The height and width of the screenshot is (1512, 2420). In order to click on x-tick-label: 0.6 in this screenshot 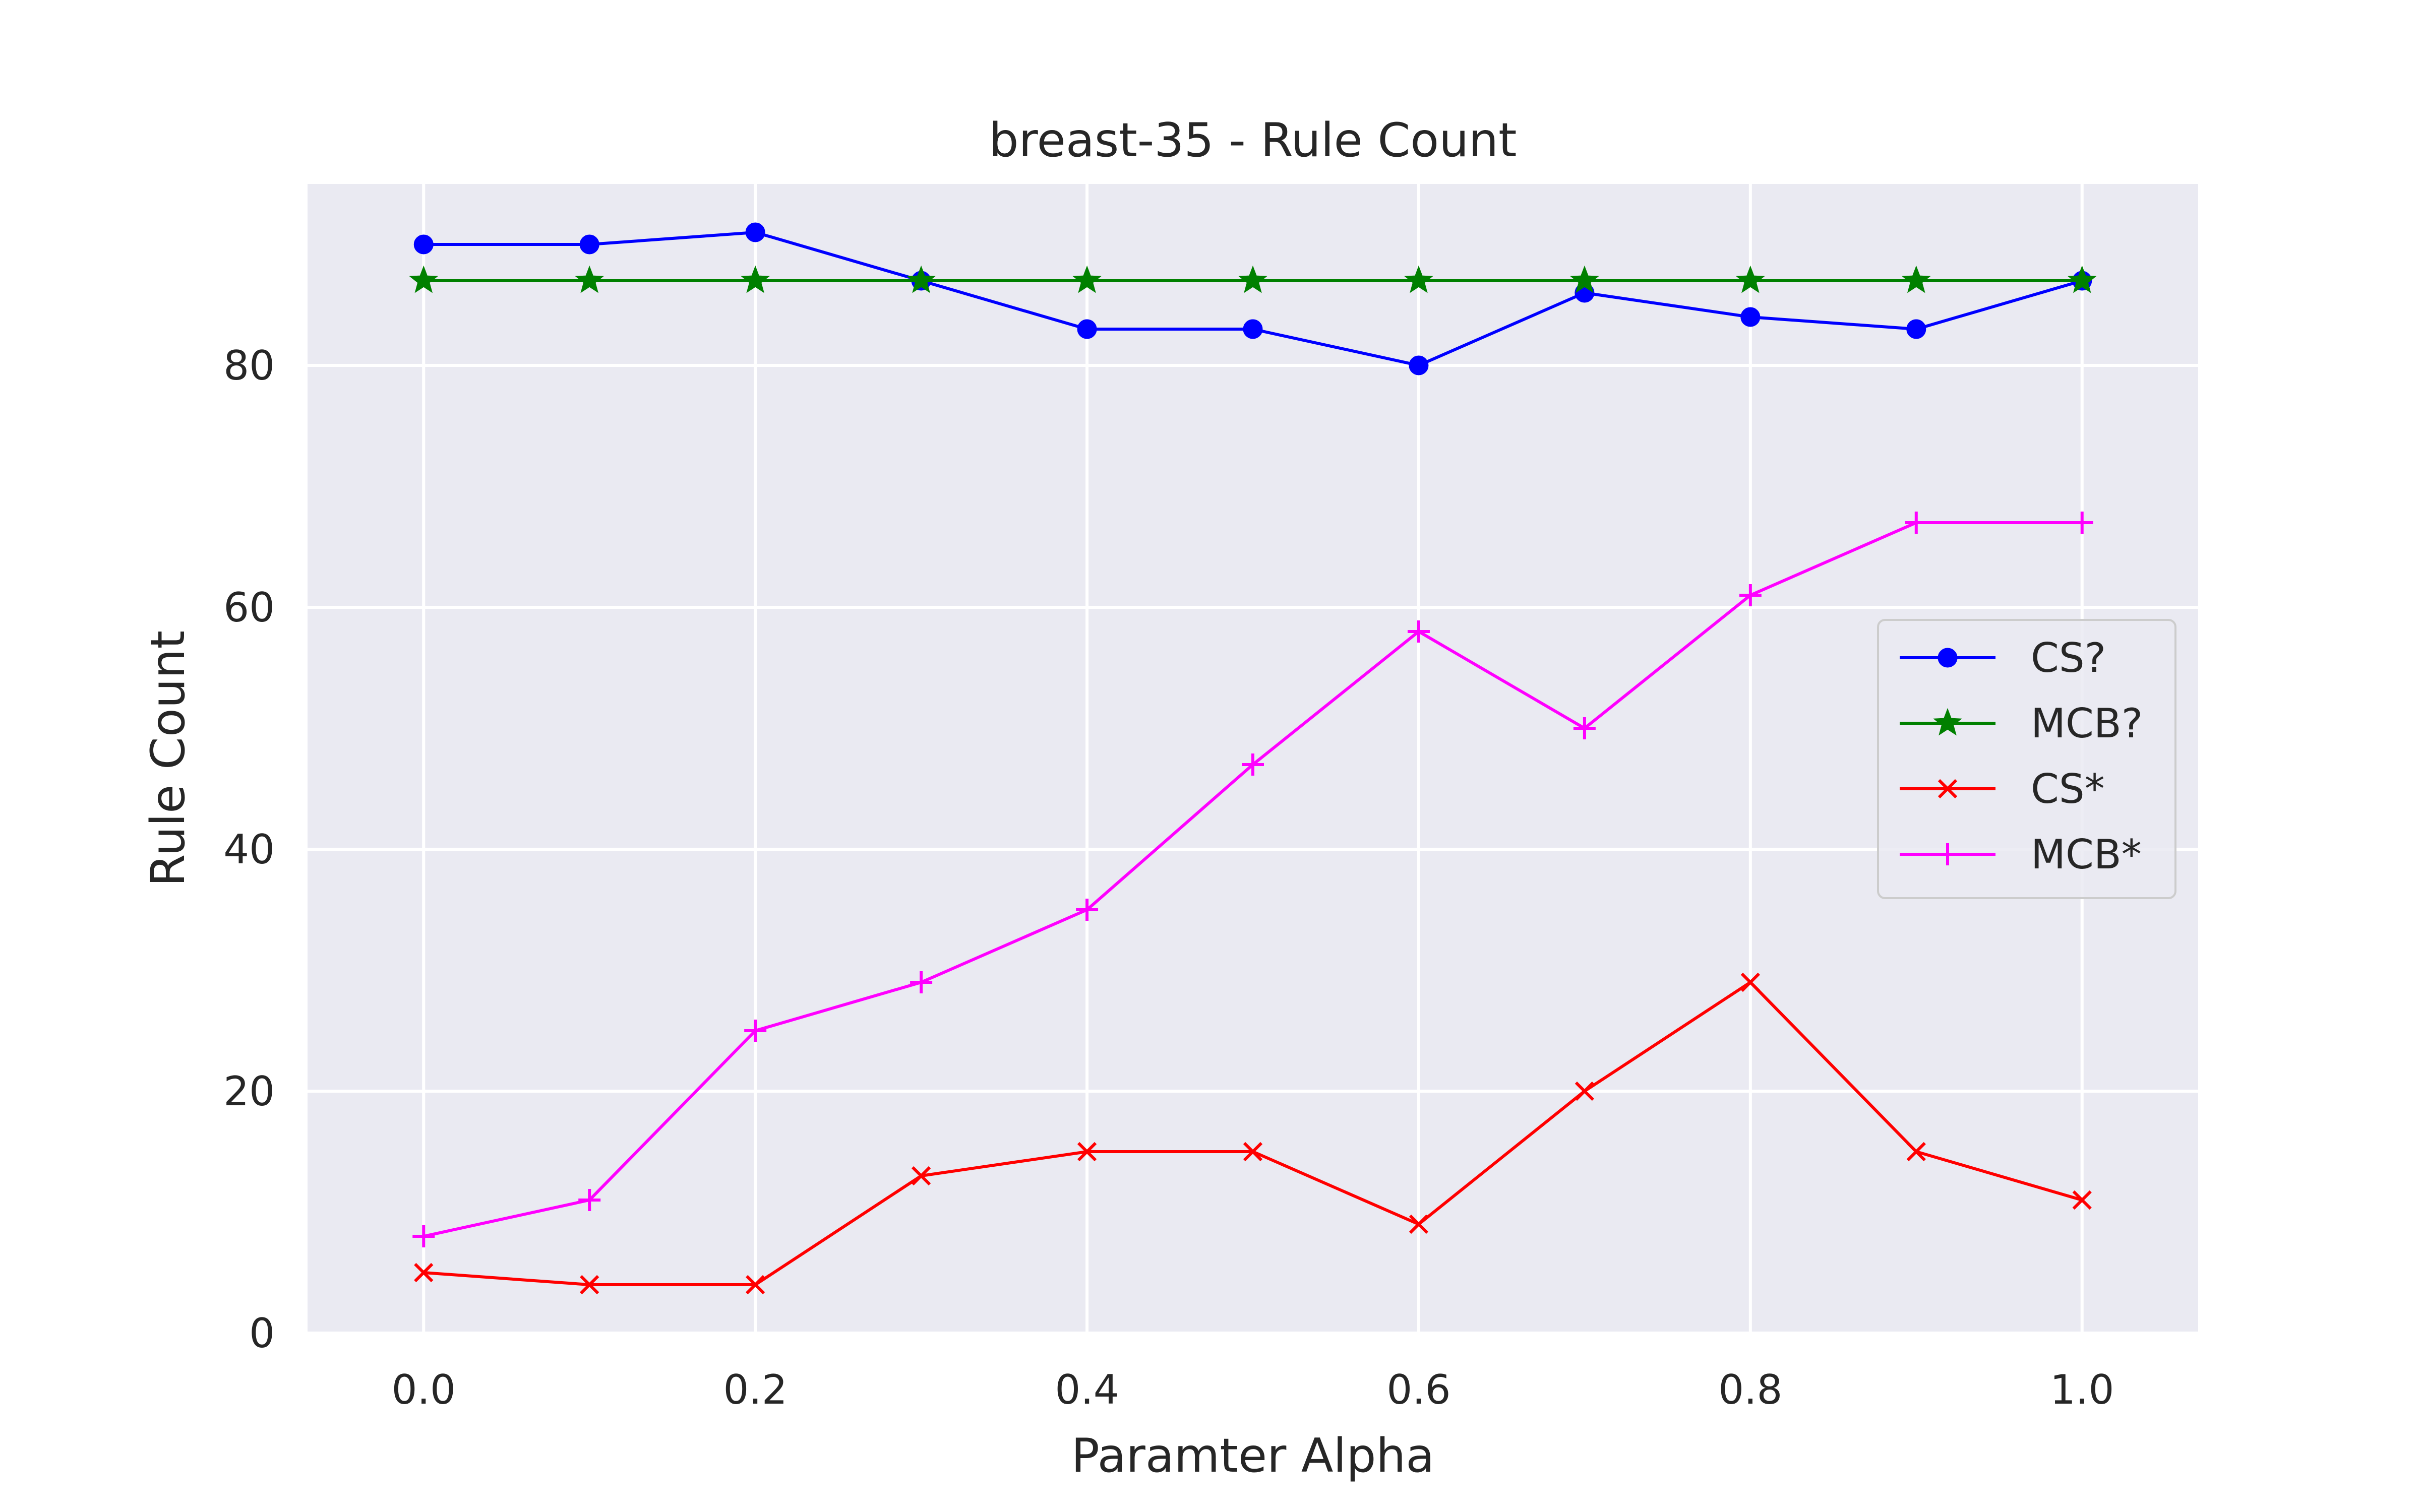, I will do `click(1418, 1389)`.